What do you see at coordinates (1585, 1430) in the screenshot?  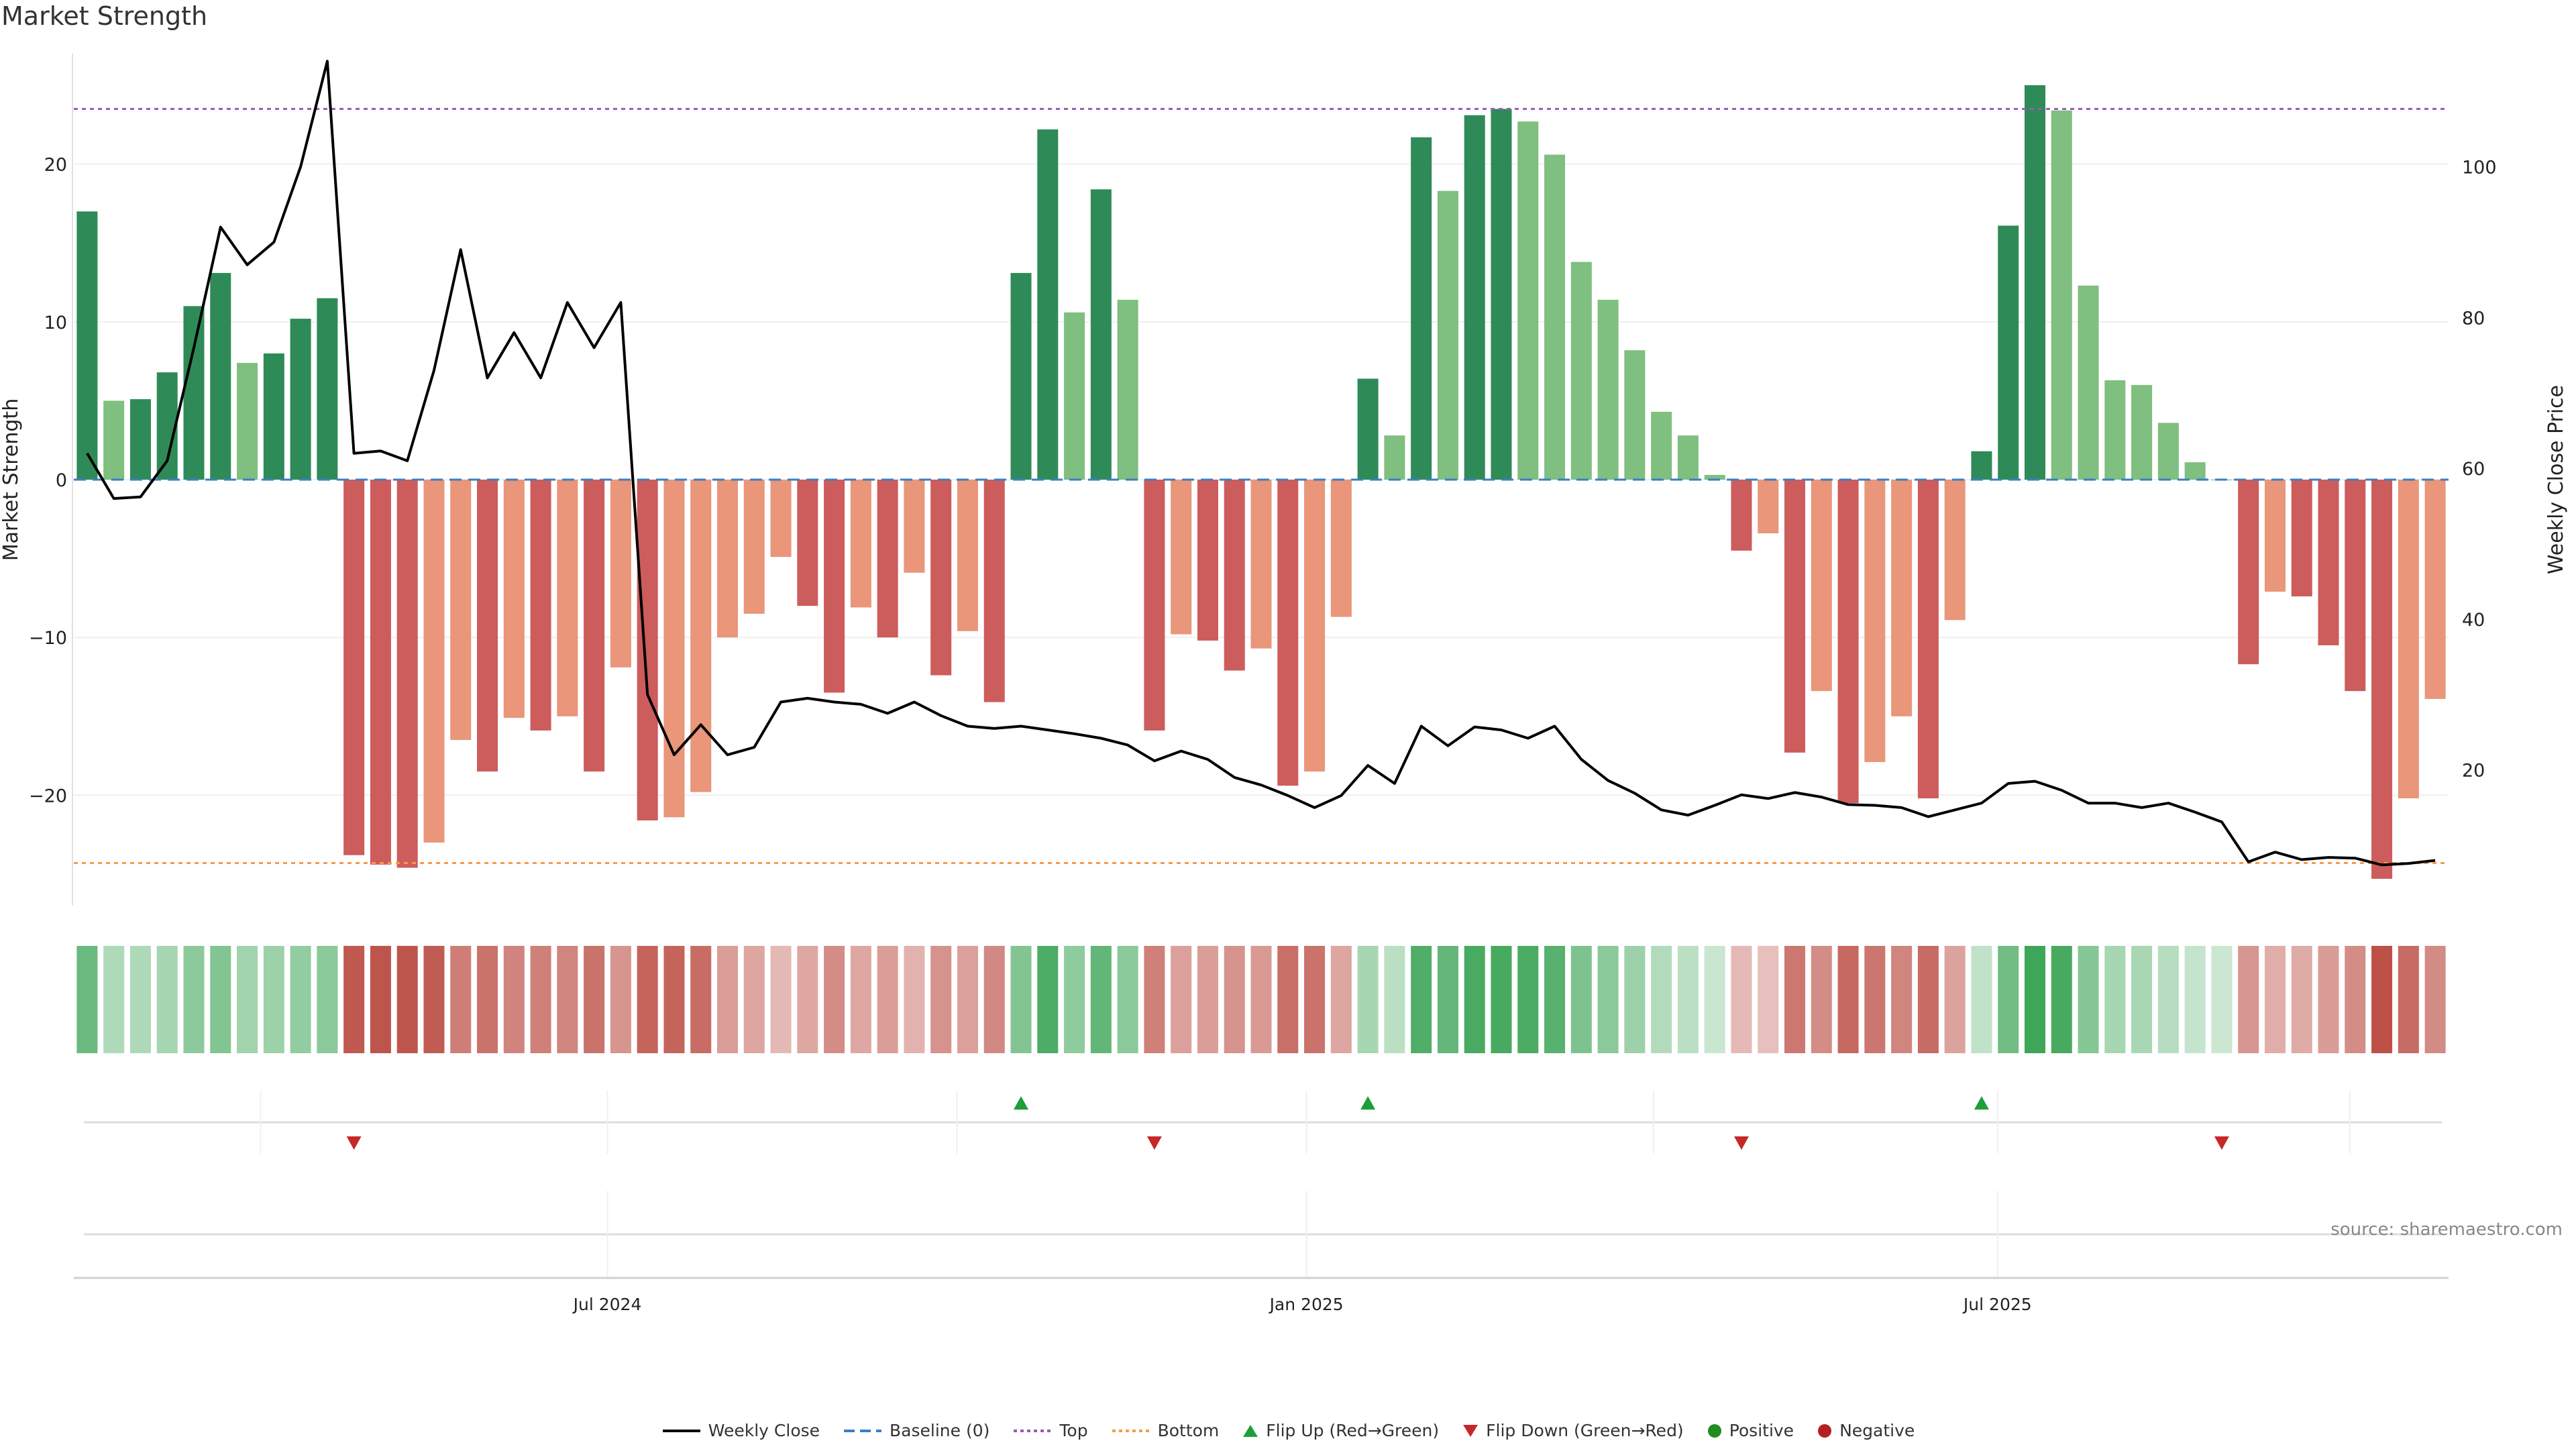 I see `legend-label: Flip Down (Green→Red)` at bounding box center [1585, 1430].